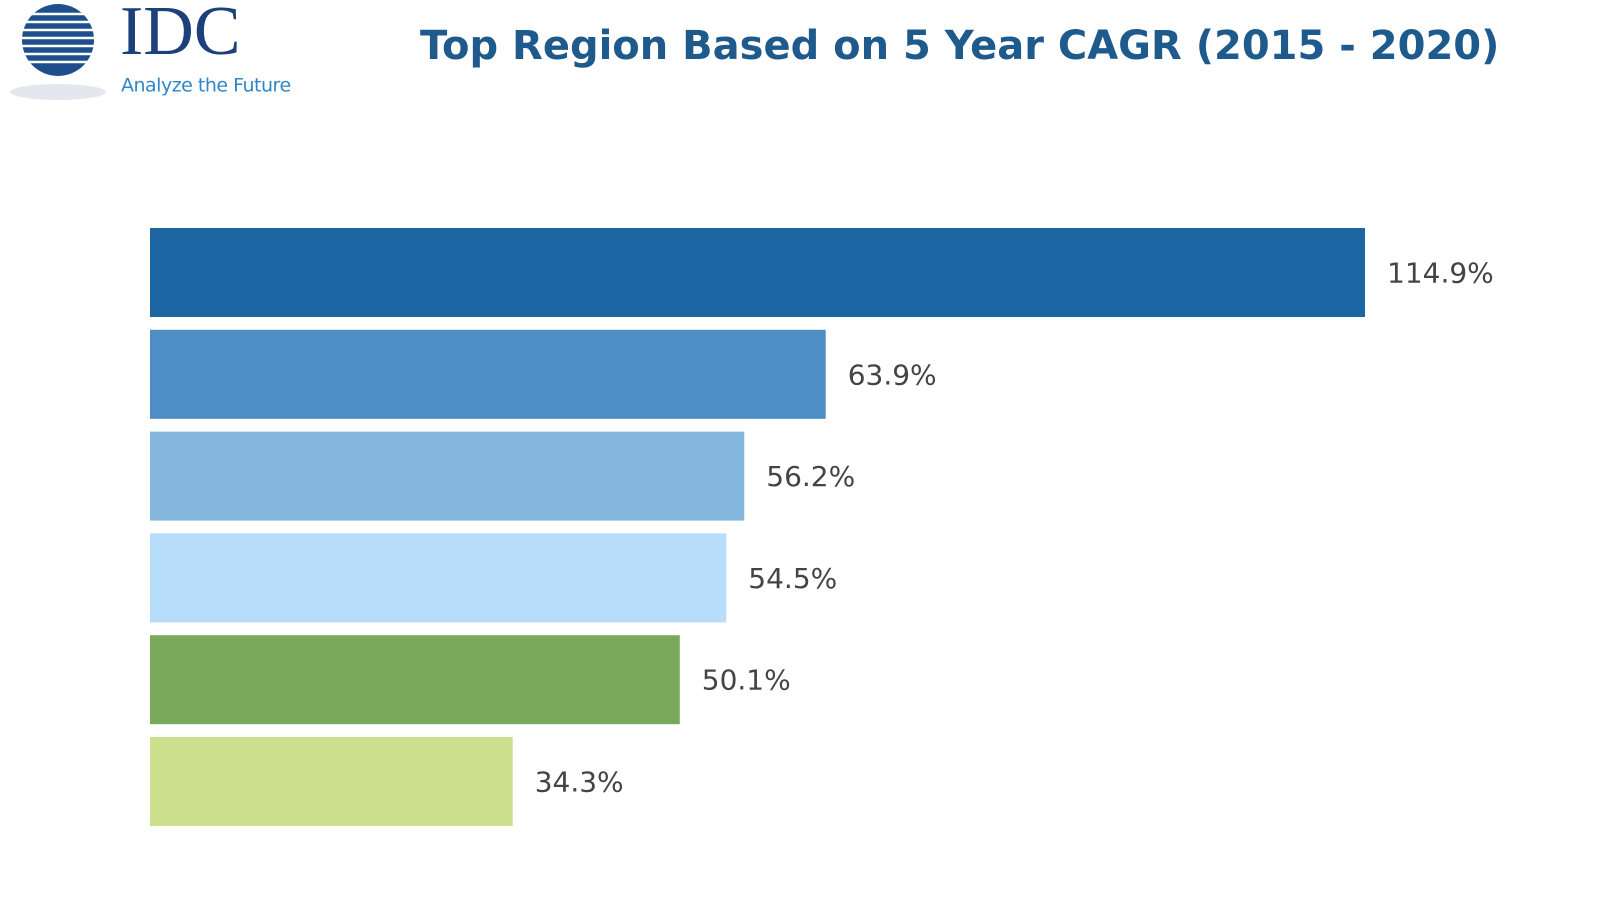 Image resolution: width=1600 pixels, height=900 pixels. What do you see at coordinates (1440, 273) in the screenshot?
I see `value-label: 114.9%` at bounding box center [1440, 273].